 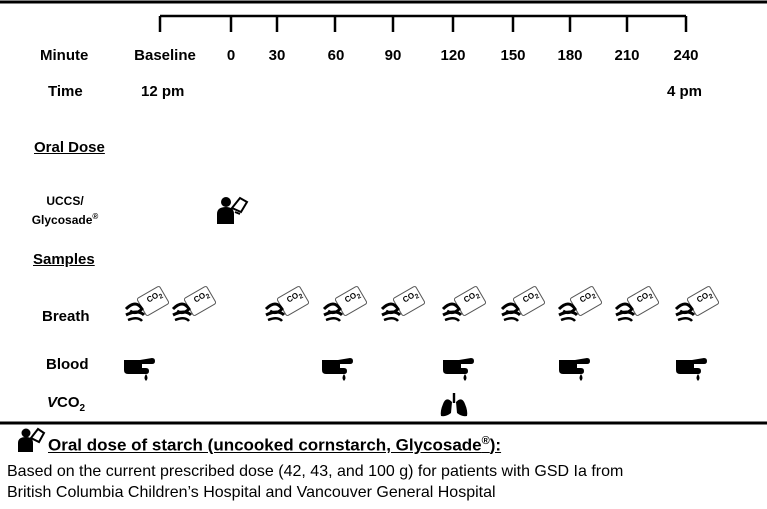 What do you see at coordinates (66, 404) in the screenshot?
I see `vco2-row-label: VCO2` at bounding box center [66, 404].